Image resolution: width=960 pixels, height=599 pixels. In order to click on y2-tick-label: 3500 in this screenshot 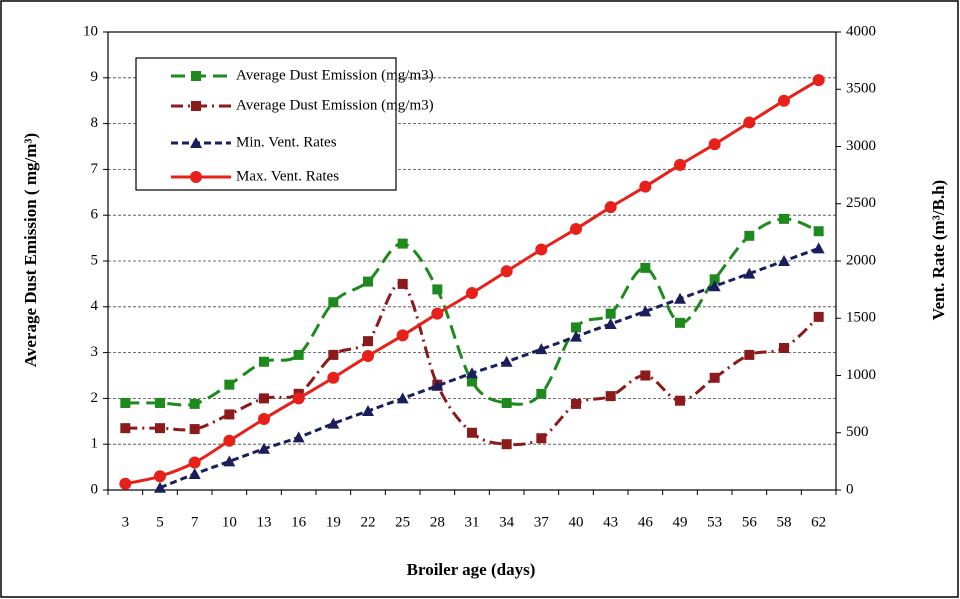, I will do `click(861, 89)`.